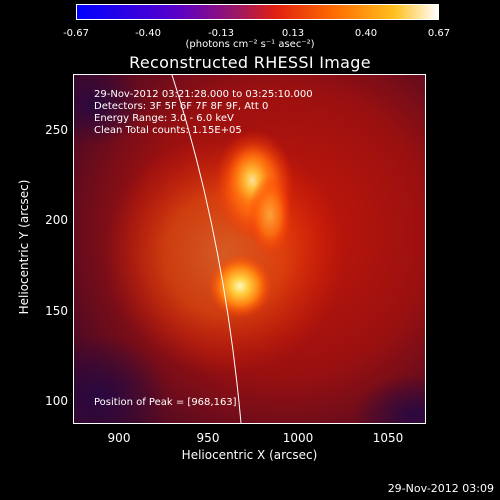  What do you see at coordinates (56, 130) in the screenshot?
I see `y-tick-label: 250` at bounding box center [56, 130].